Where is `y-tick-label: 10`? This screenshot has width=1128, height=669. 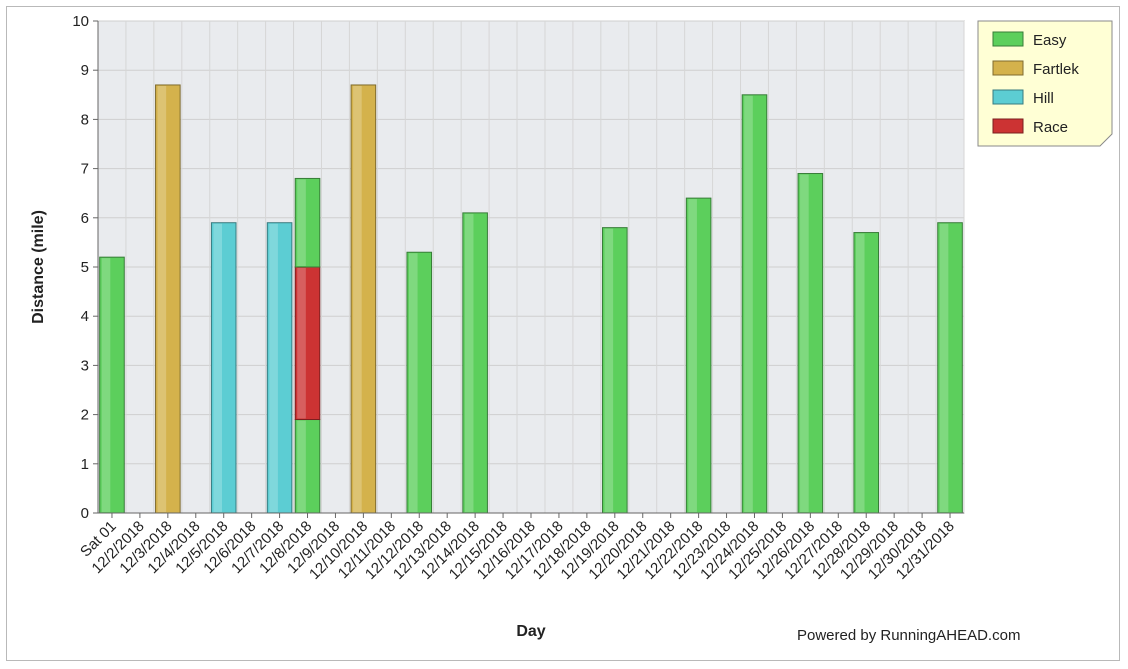
y-tick-label: 10 is located at coordinates (80, 21).